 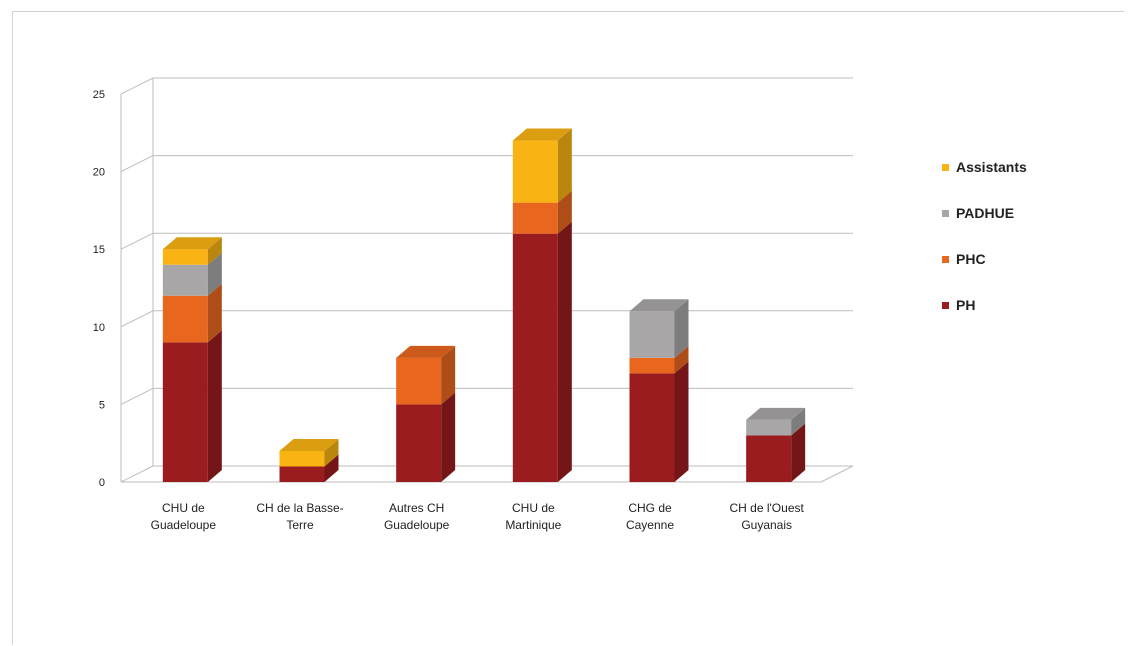 What do you see at coordinates (965, 305) in the screenshot?
I see `legend-label: PH` at bounding box center [965, 305].